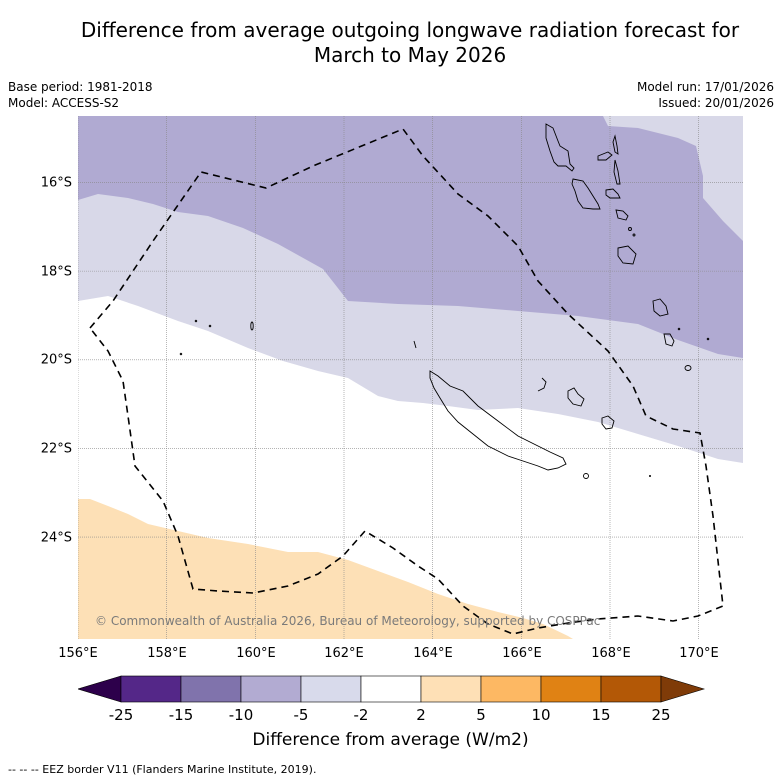 This screenshot has width=781, height=781. What do you see at coordinates (661, 715) in the screenshot?
I see `colorbar-tick: 25` at bounding box center [661, 715].